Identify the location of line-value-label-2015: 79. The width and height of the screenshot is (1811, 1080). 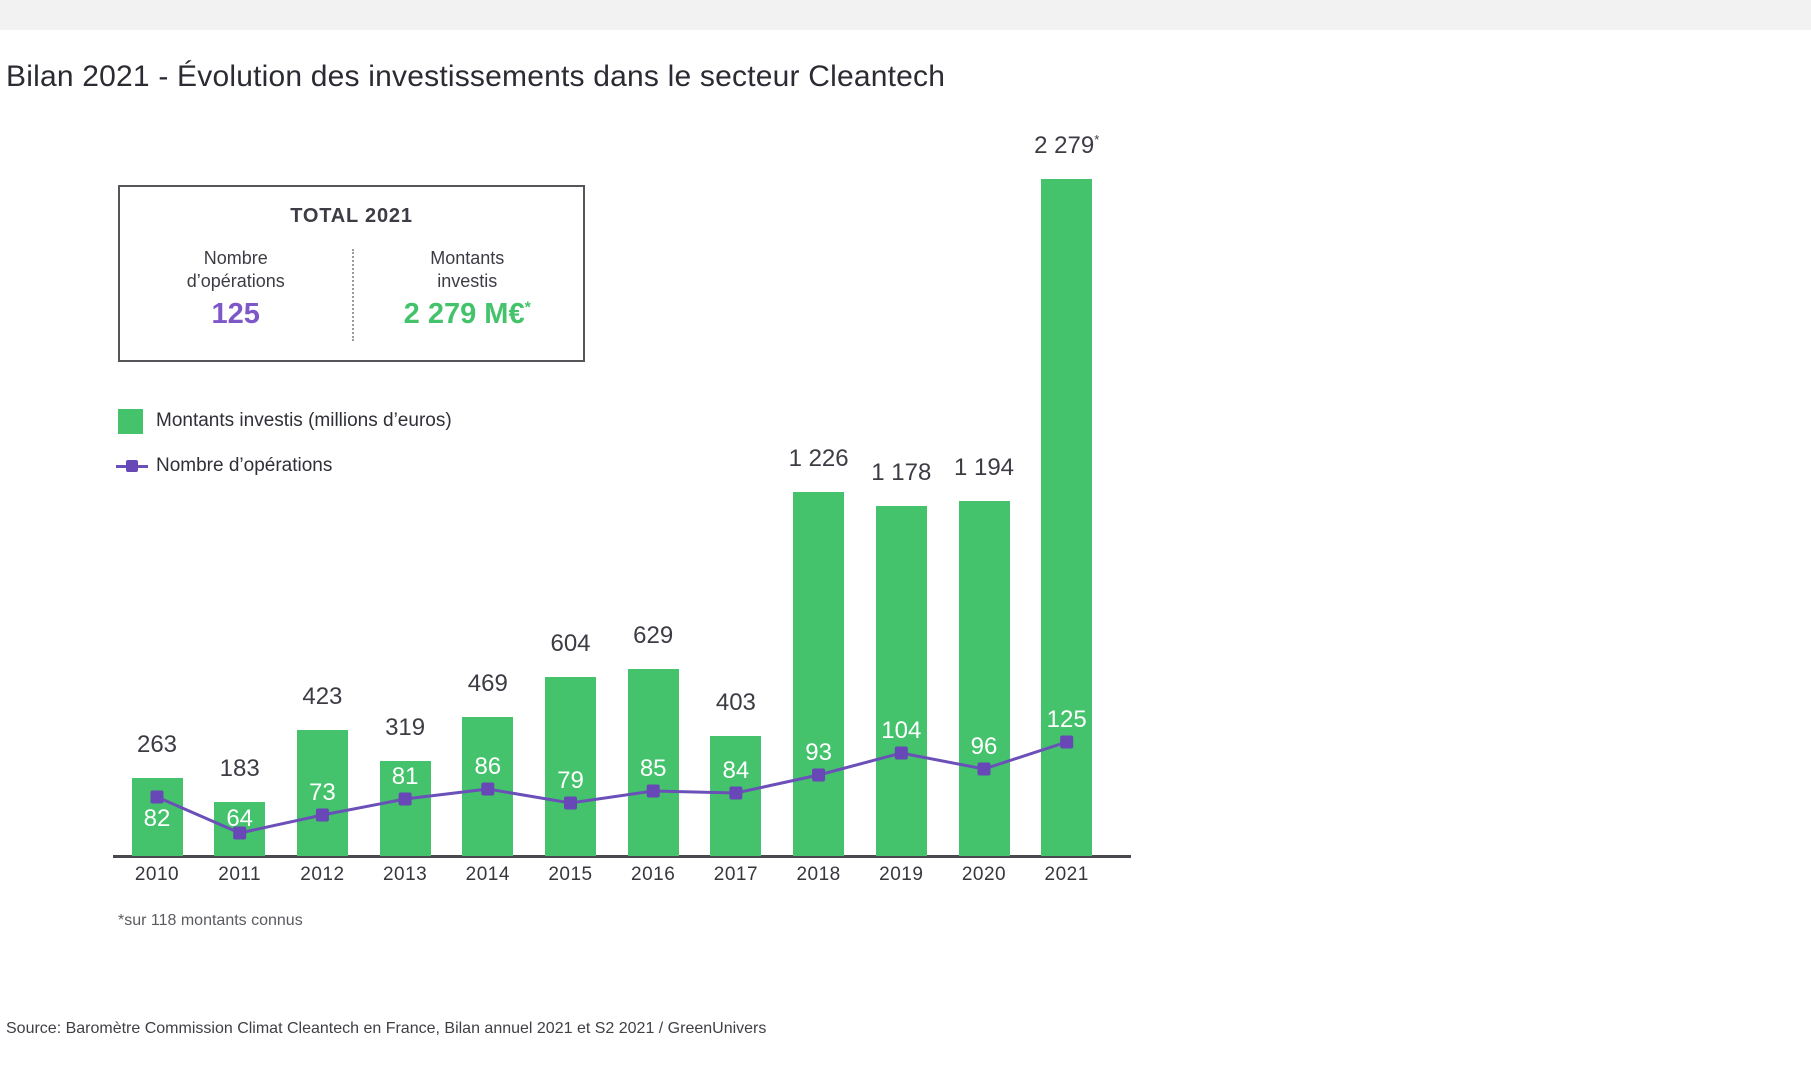
(570, 780).